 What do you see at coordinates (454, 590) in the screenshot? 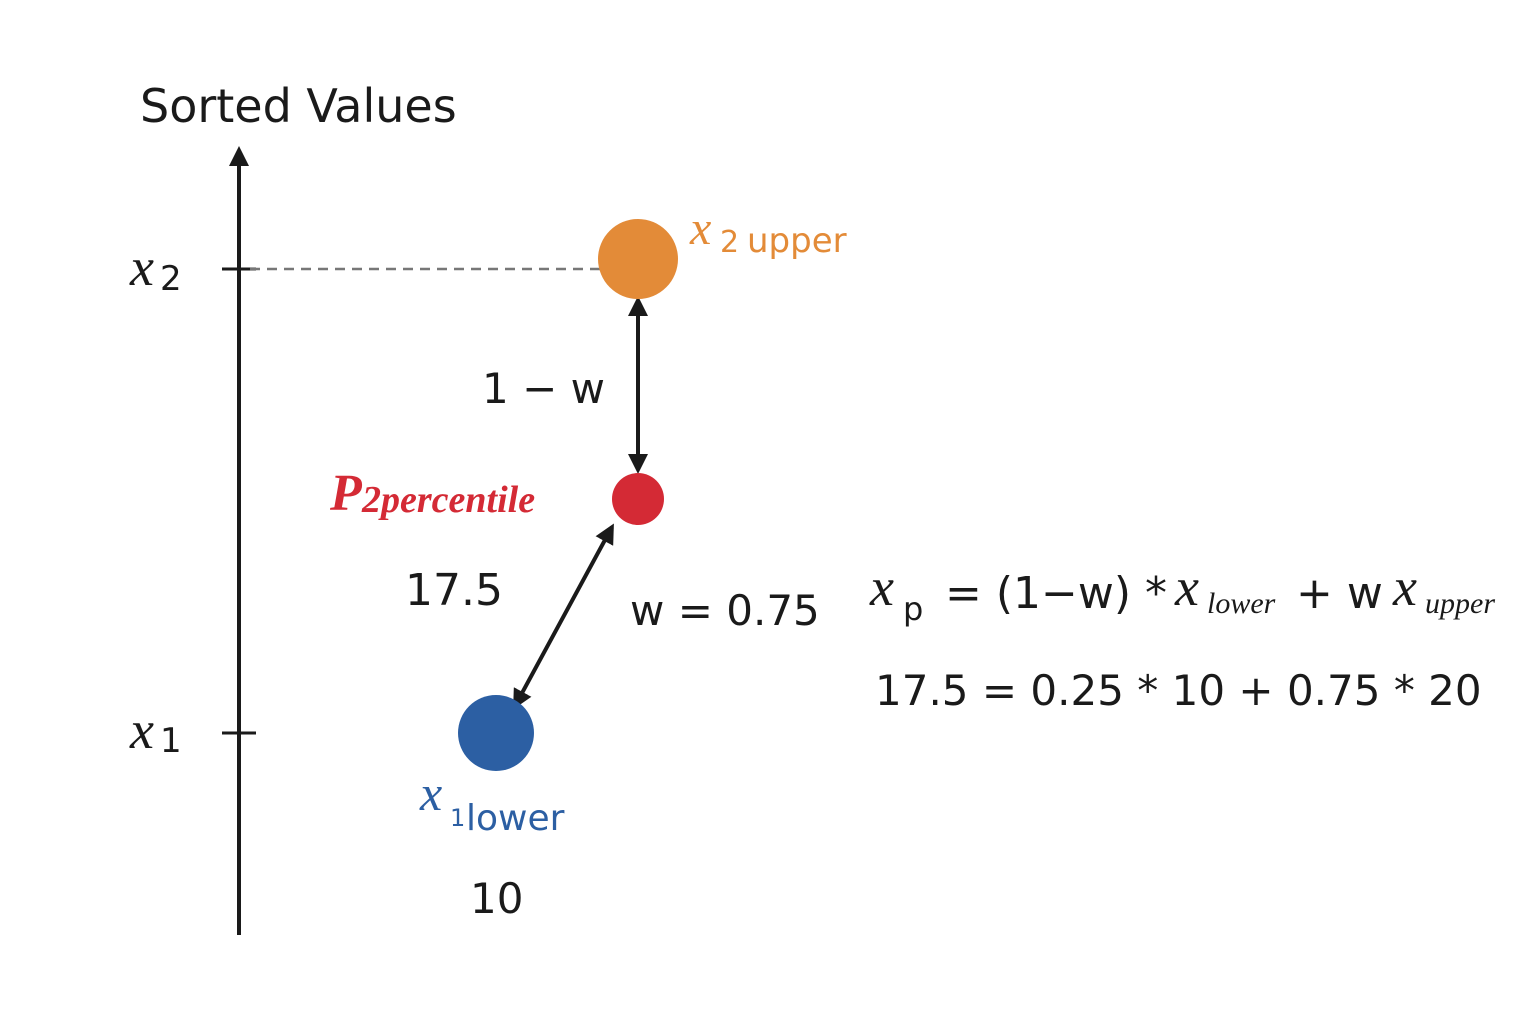
I see `percentile-value: 17.5` at bounding box center [454, 590].